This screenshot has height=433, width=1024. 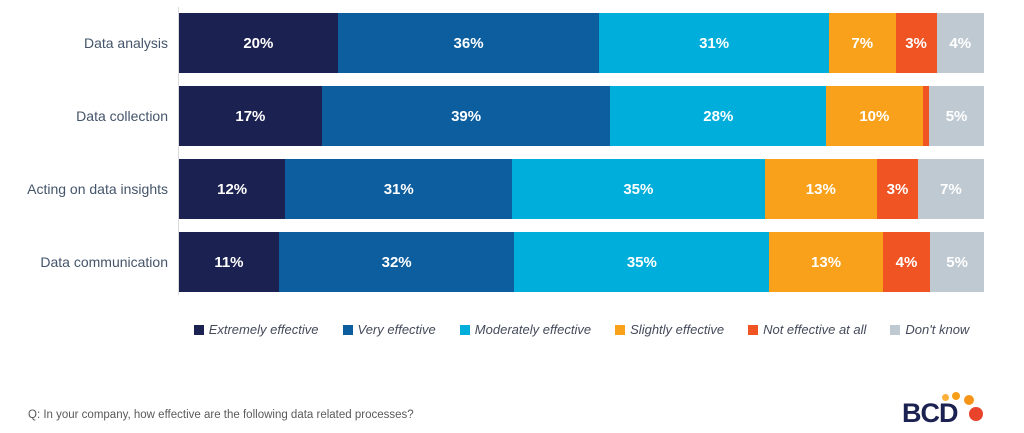 I want to click on bar-row: Data analysis 20% 36% 31% 7% 3% 4%, so click(x=506, y=43).